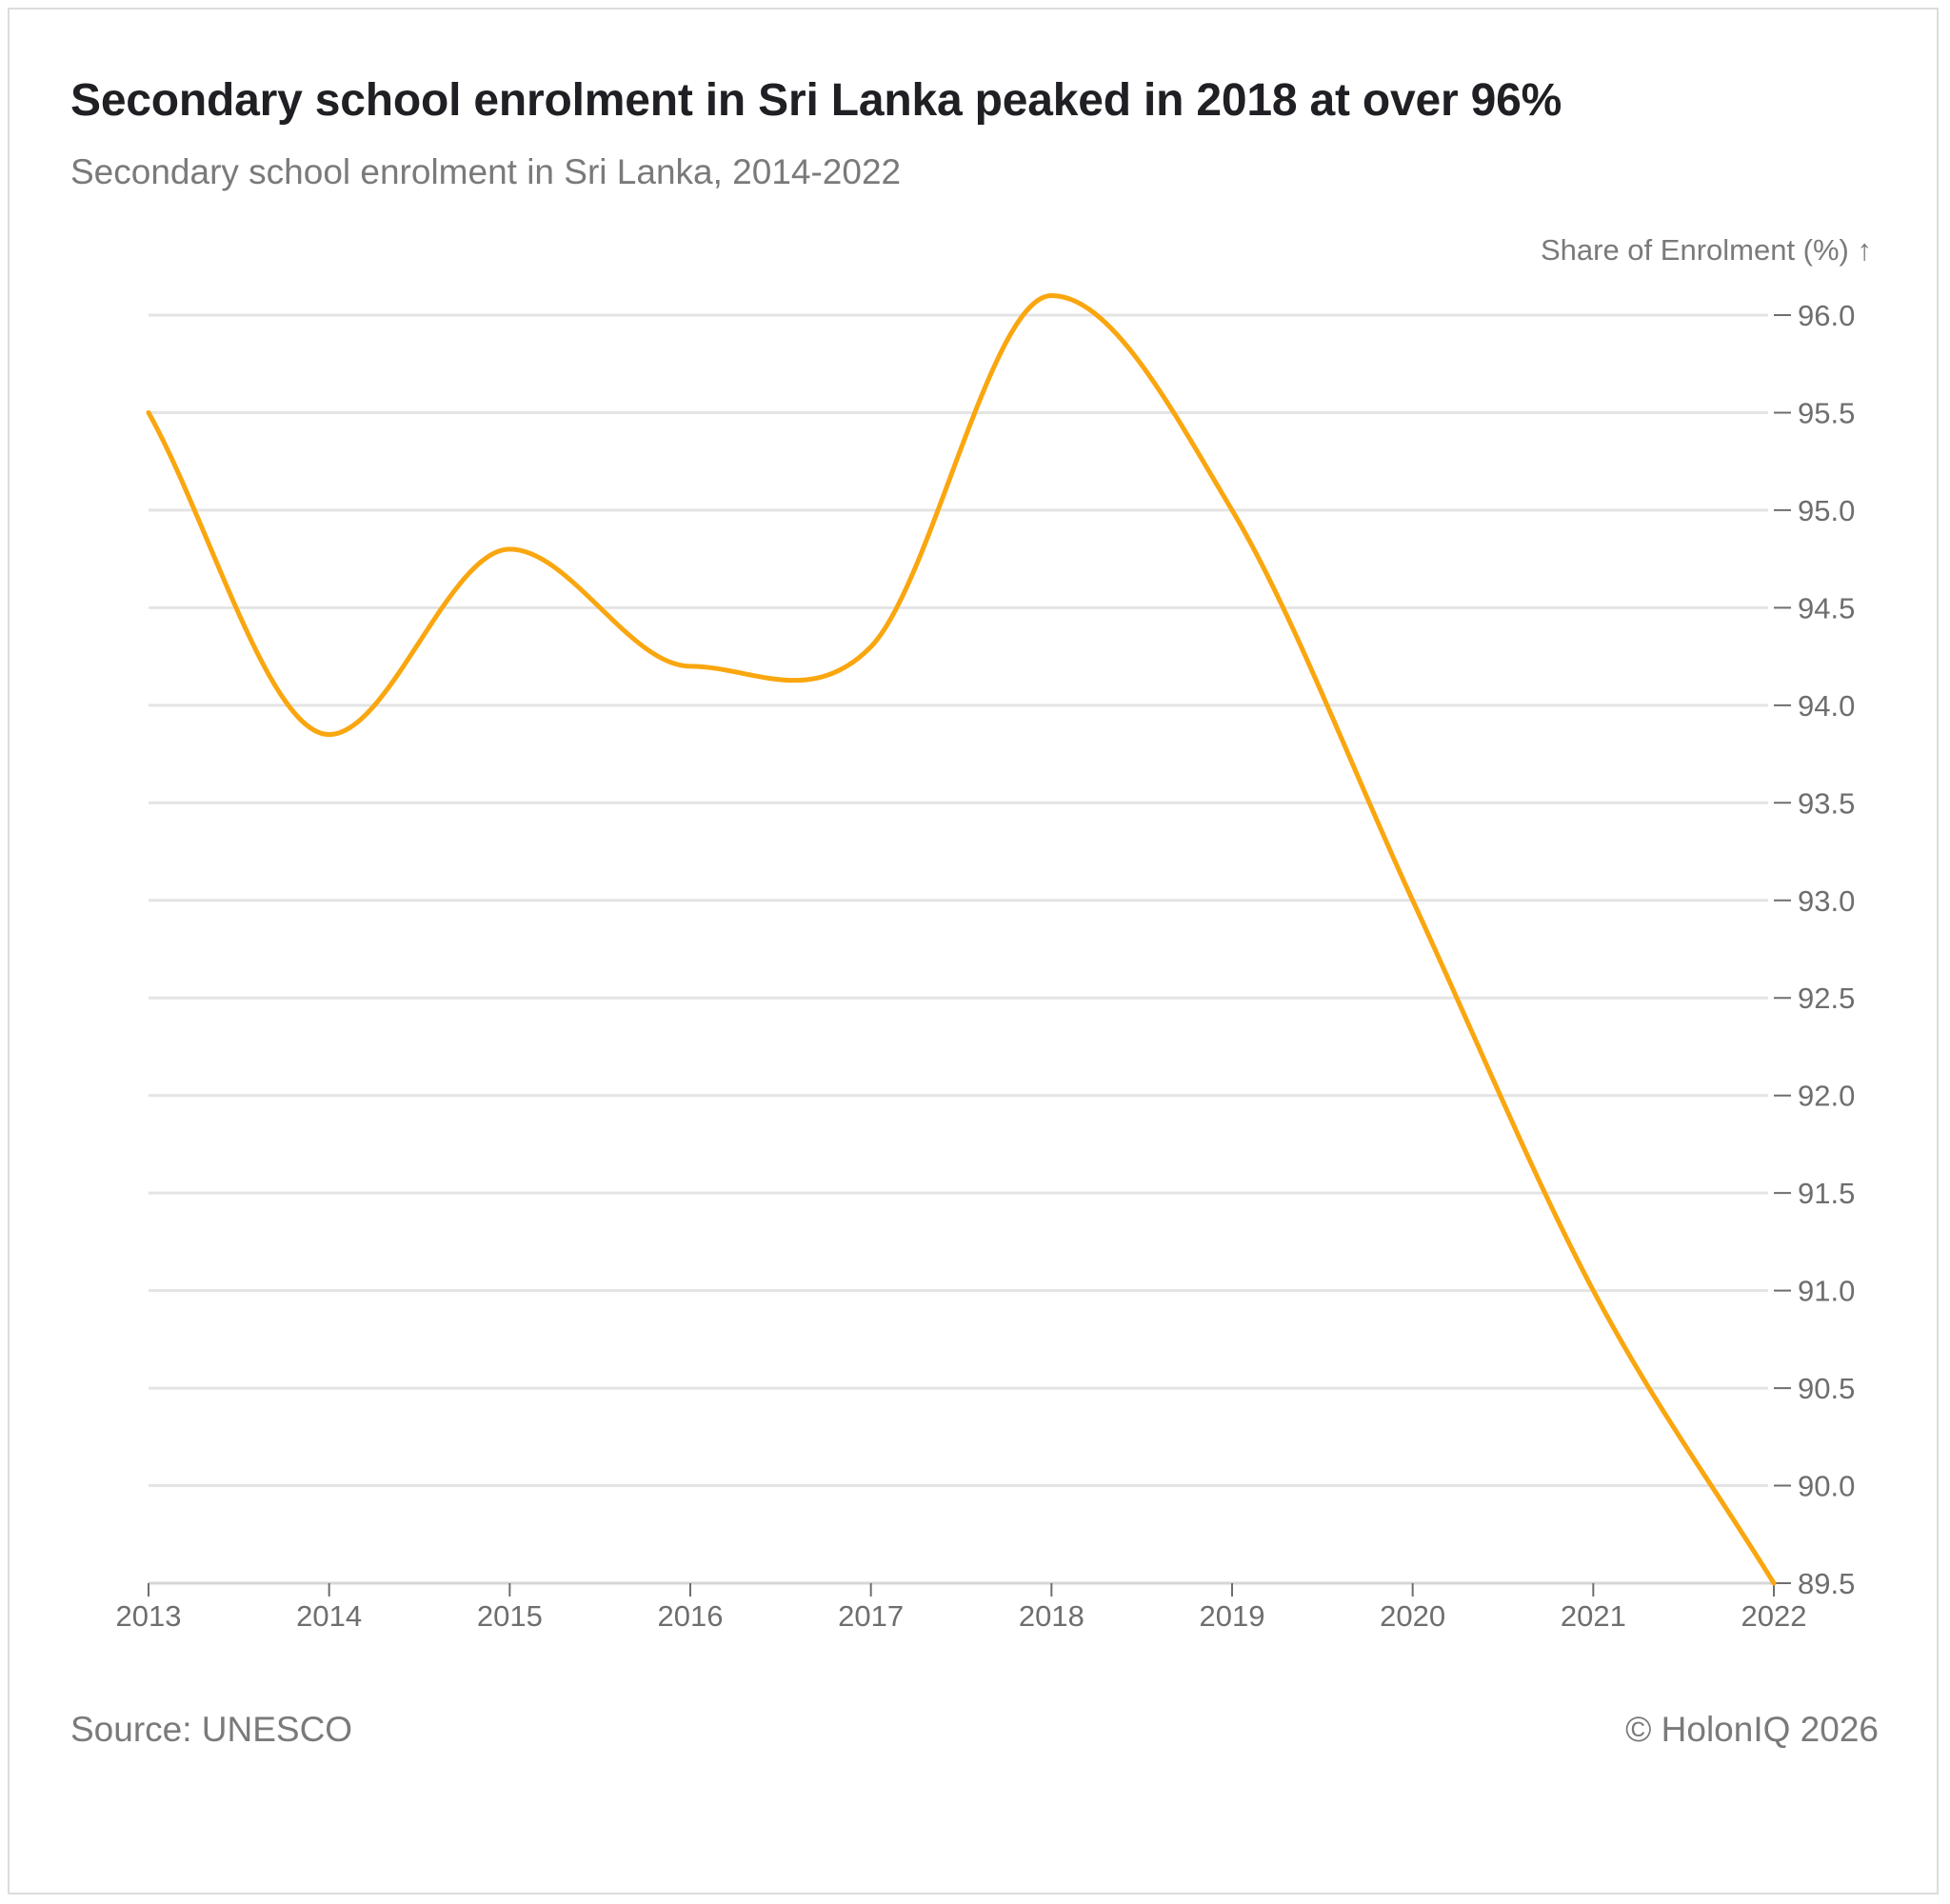 This screenshot has width=1950, height=1904. I want to click on x-tick-label: 2014, so click(329, 1616).